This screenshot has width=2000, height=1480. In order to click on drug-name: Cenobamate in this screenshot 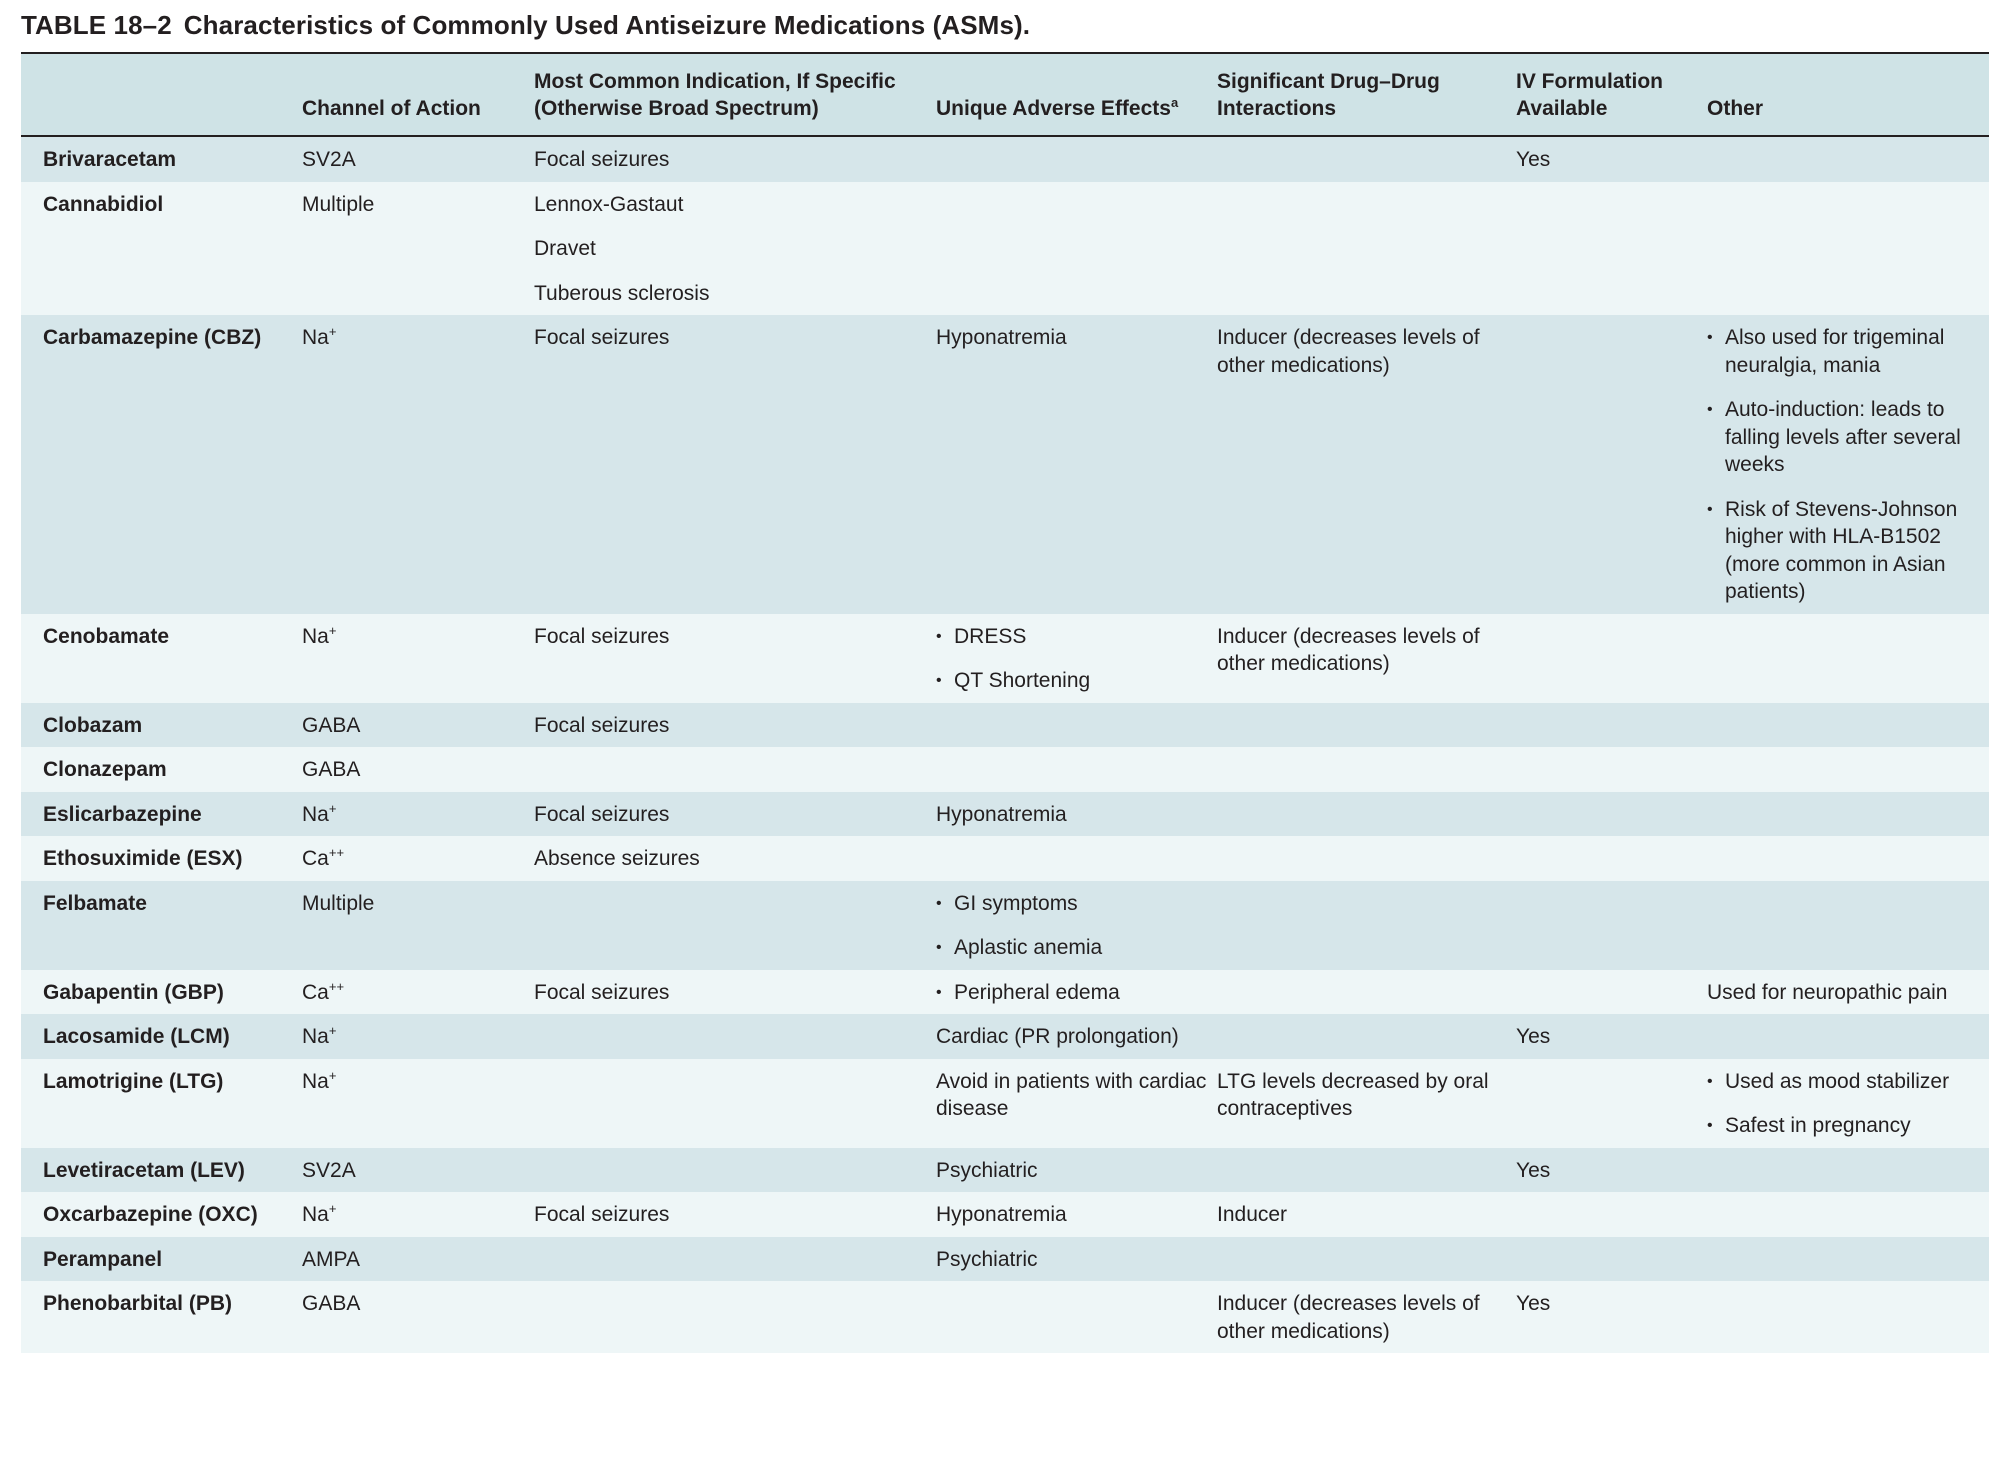, I will do `click(106, 636)`.